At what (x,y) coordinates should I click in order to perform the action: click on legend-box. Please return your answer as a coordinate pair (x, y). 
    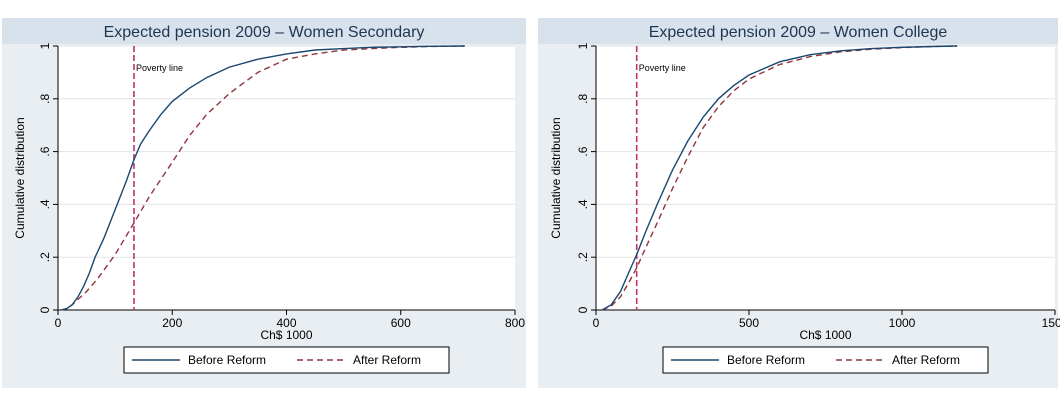
    Looking at the image, I should click on (825, 360).